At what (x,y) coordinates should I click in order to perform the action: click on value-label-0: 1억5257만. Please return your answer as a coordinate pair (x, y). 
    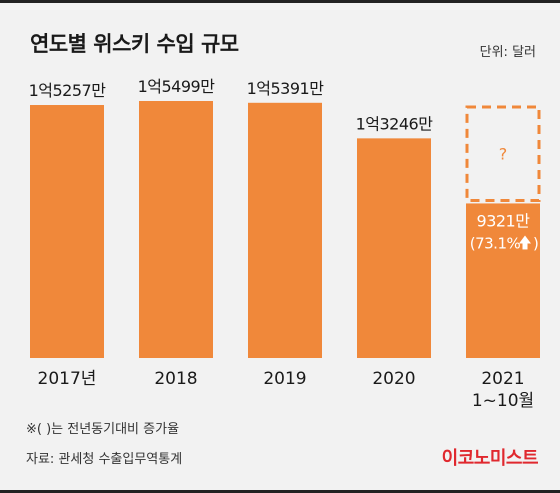
    Looking at the image, I should click on (68, 90).